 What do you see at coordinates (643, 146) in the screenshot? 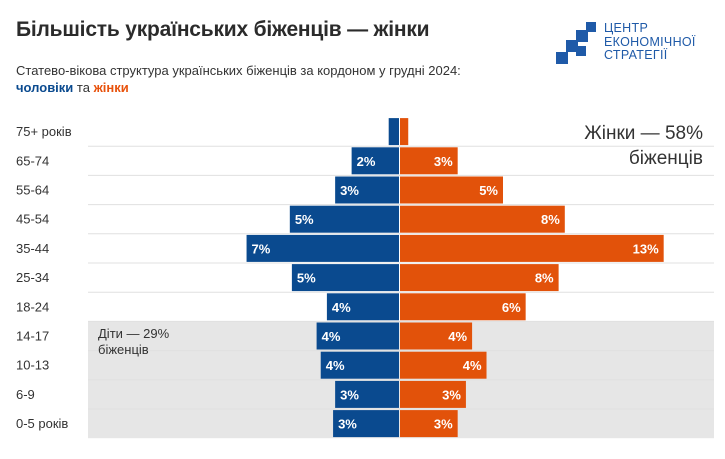
I see `women-share-annotation: Жінки — 58% біженців` at bounding box center [643, 146].